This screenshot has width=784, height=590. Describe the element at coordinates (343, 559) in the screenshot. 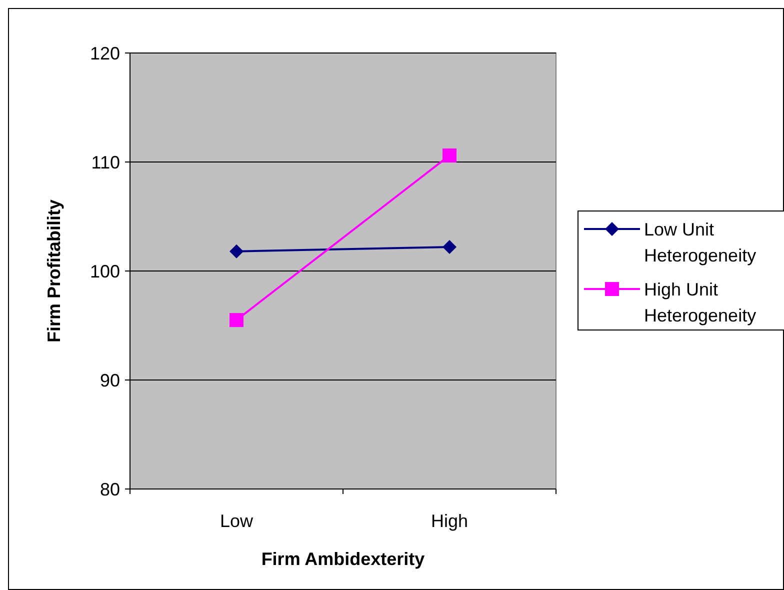

I see `x-axis-title: Firm Ambidexterity` at that location.